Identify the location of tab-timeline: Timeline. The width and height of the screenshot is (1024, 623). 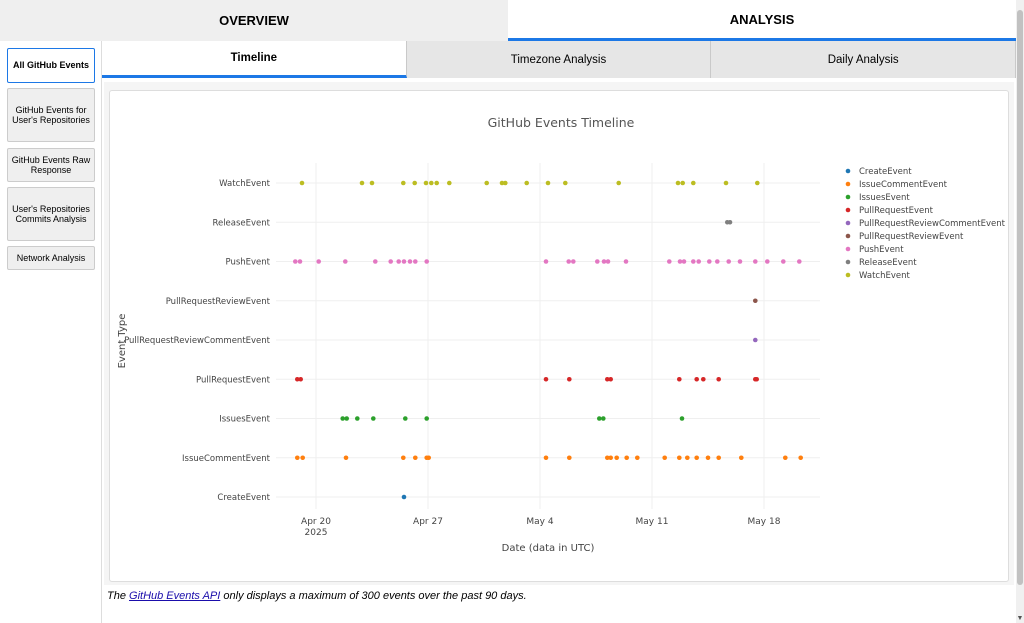
(254, 59).